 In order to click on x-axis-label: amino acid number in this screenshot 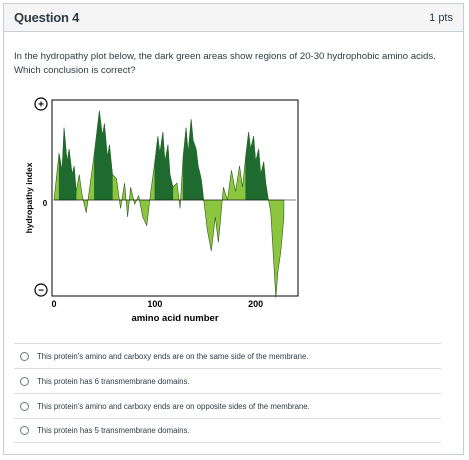, I will do `click(174, 318)`.